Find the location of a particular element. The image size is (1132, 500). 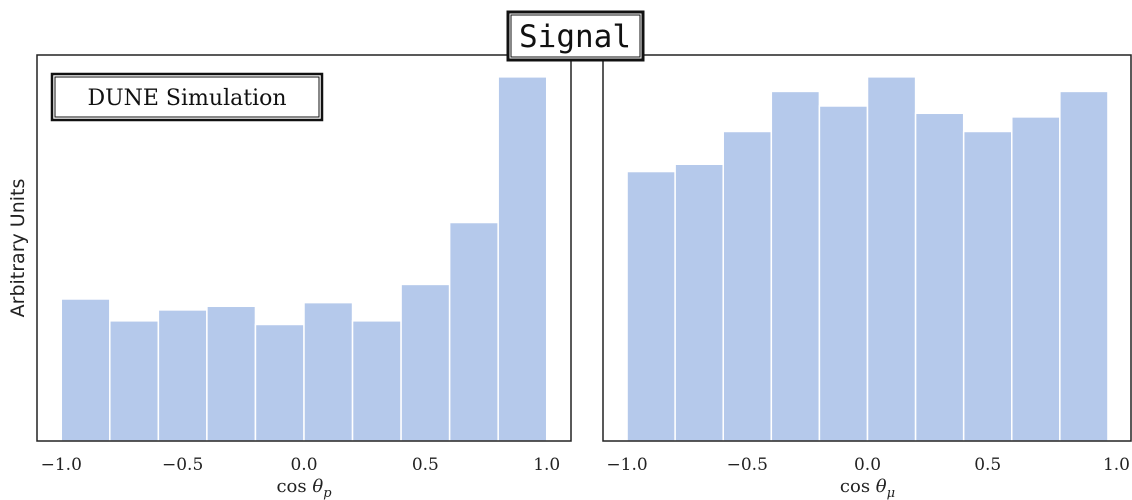

dune-simulation-badge: DUNE Simulation is located at coordinates (187, 97).